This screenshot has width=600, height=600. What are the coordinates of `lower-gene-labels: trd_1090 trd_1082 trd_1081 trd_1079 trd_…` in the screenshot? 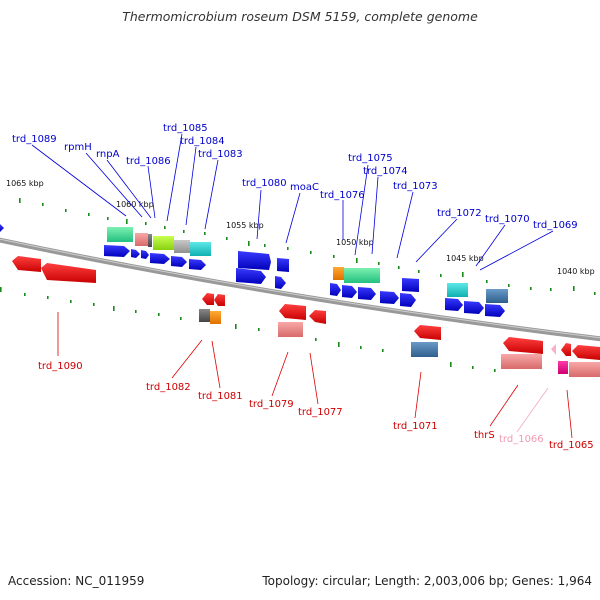 It's located at (316, 406).